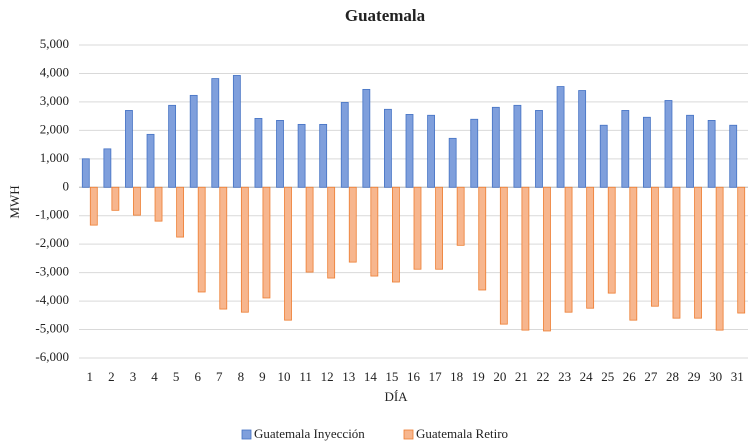 Image resolution: width=749 pixels, height=444 pixels. I want to click on y-tick-label: -6,000, so click(52, 356).